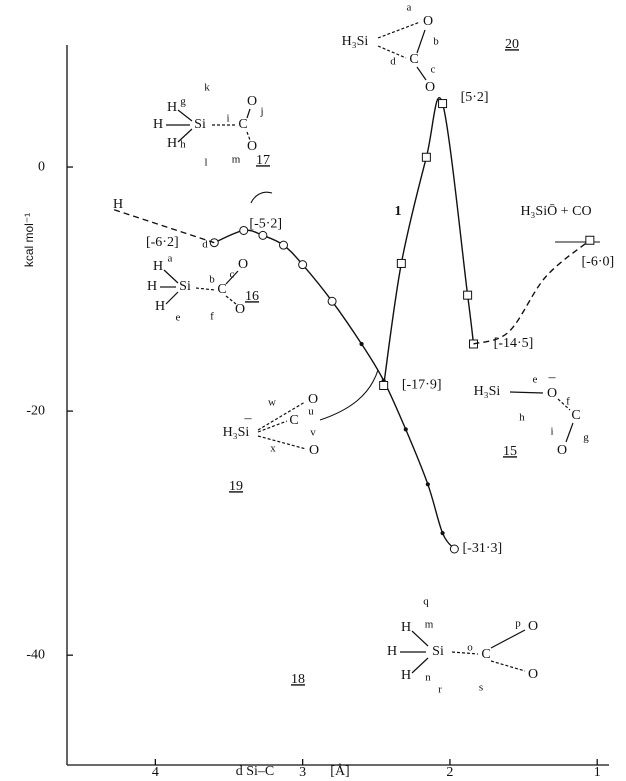  Describe the element at coordinates (155, 772) in the screenshot. I see `x-tick-label: 4` at that location.